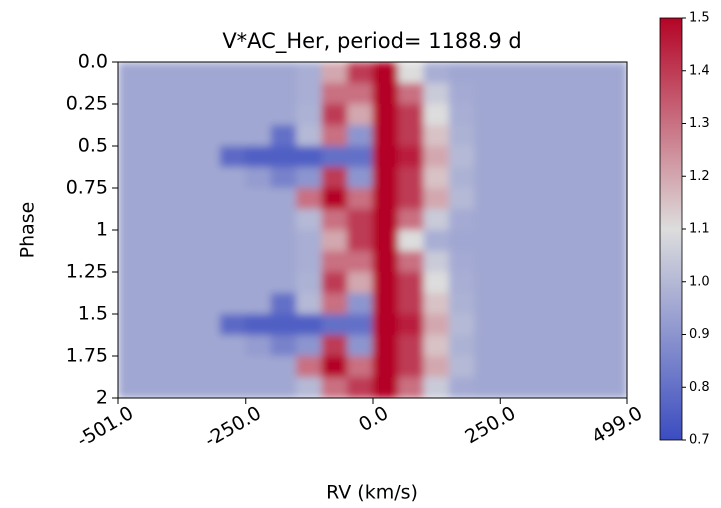 This screenshot has width=721, height=508. I want to click on colorbar-tick-label: 0.8, so click(699, 387).